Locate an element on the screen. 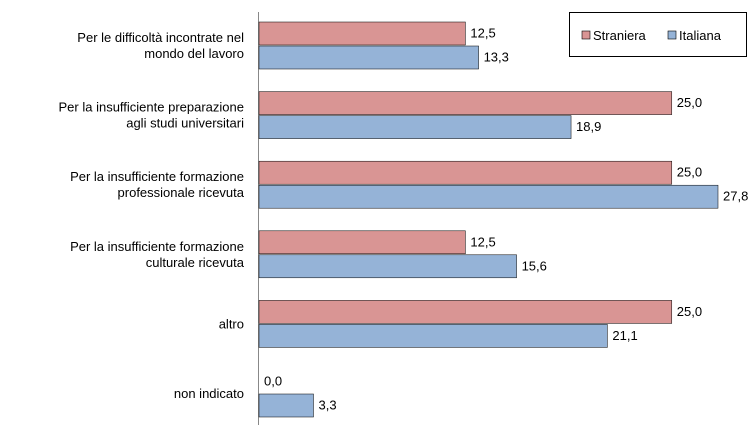 This screenshot has height=430, width=751. value-label-italiana: 21,1 is located at coordinates (624, 335).